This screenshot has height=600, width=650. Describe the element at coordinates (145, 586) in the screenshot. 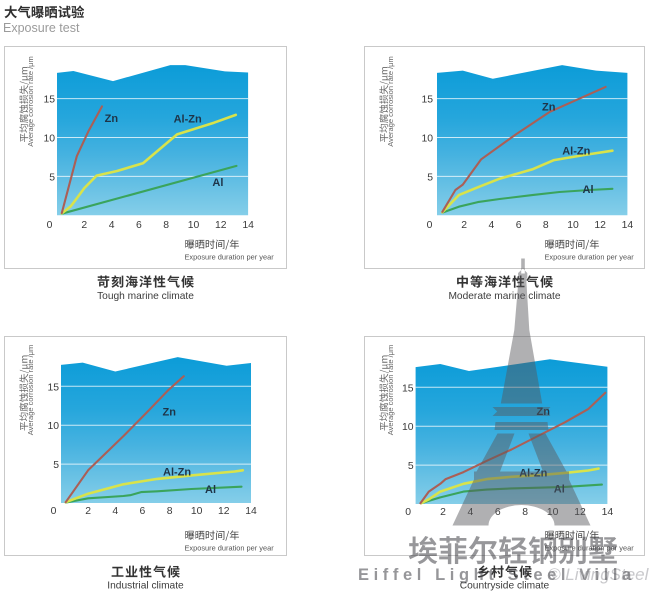

I see `svg-text: Industrial climate` at that location.